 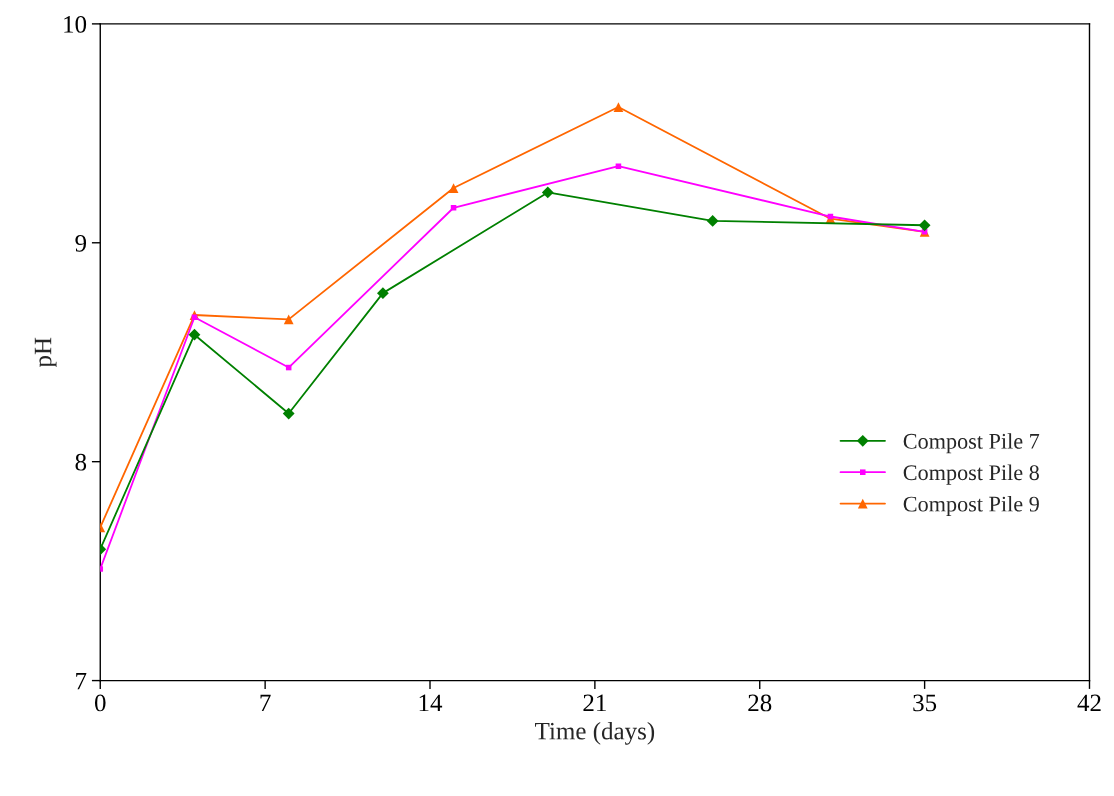 What do you see at coordinates (81, 681) in the screenshot?
I see `y-tick-label: 7` at bounding box center [81, 681].